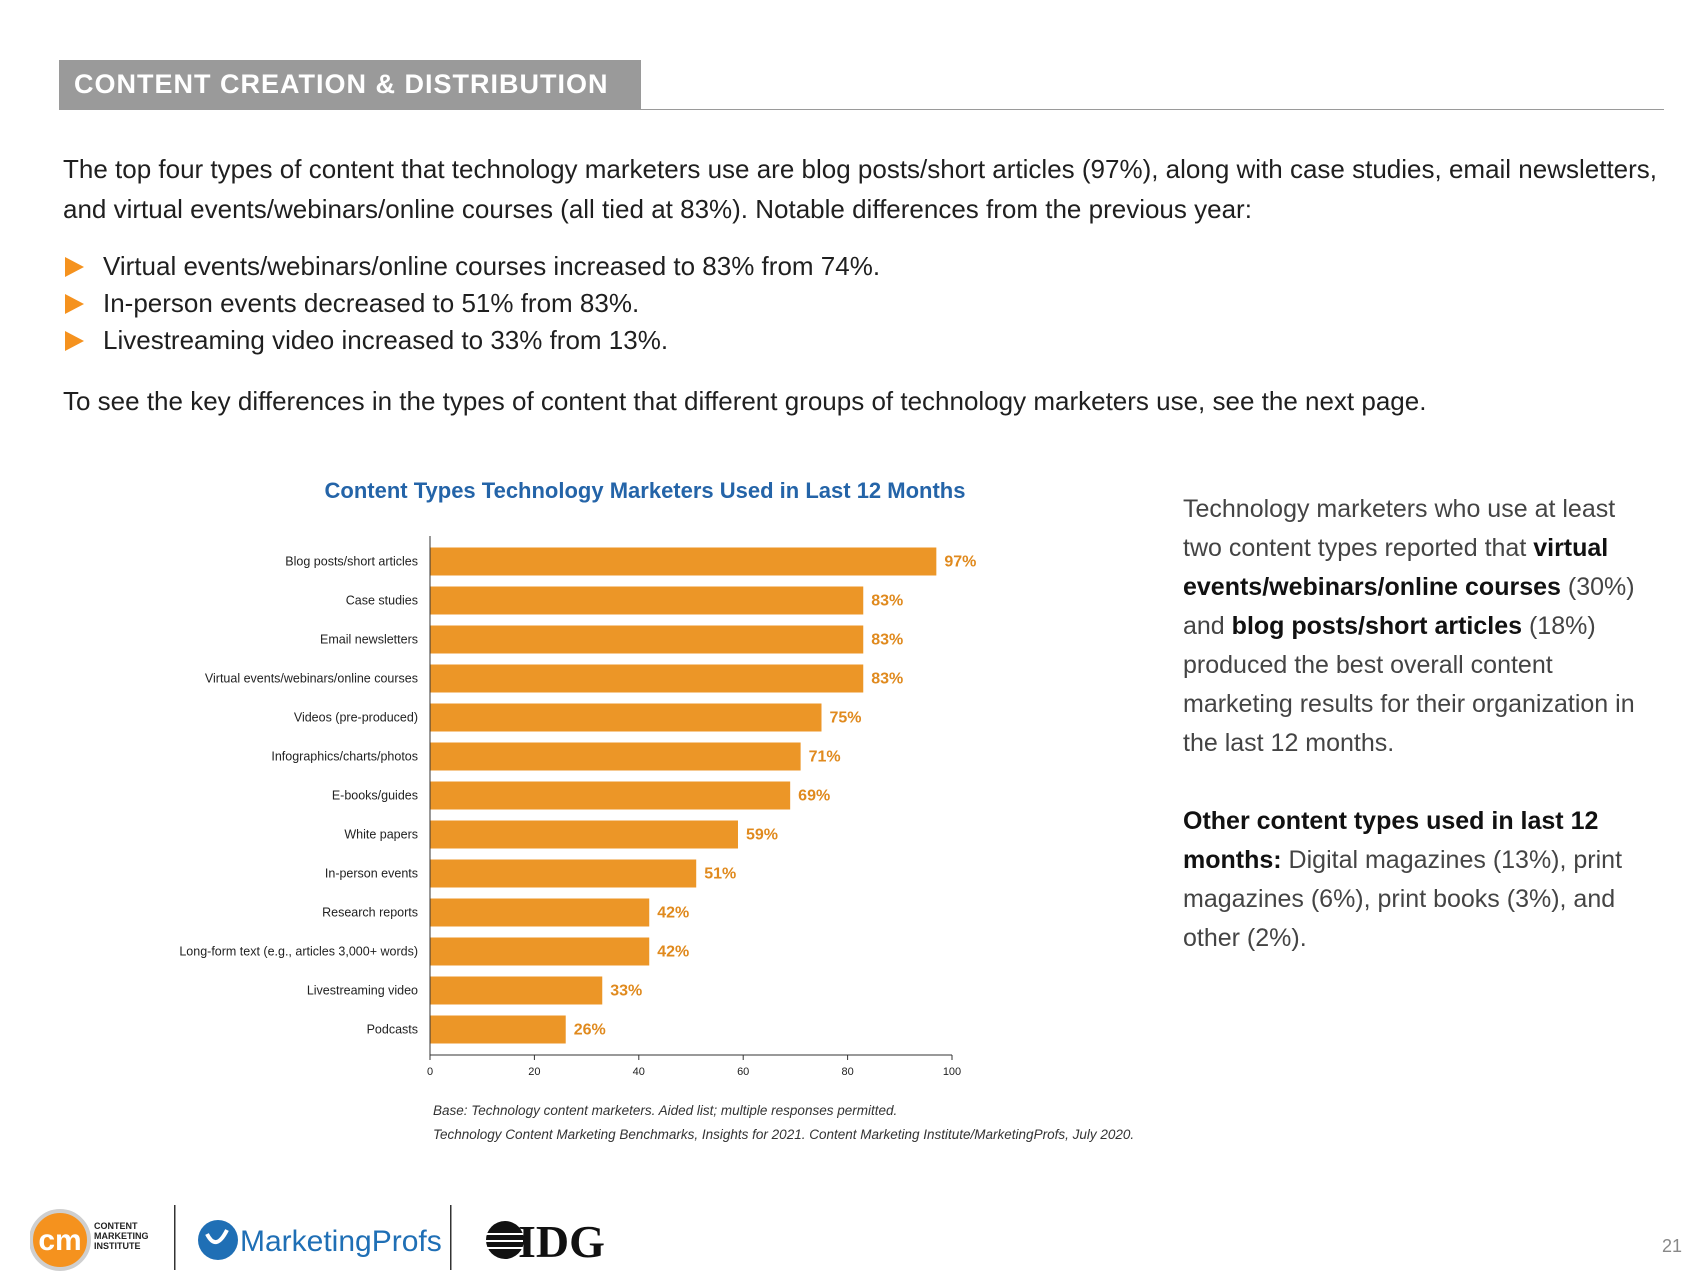 The height and width of the screenshot is (1280, 1707). I want to click on marketingprofs-logo: MarketingProfs, so click(320, 1240).